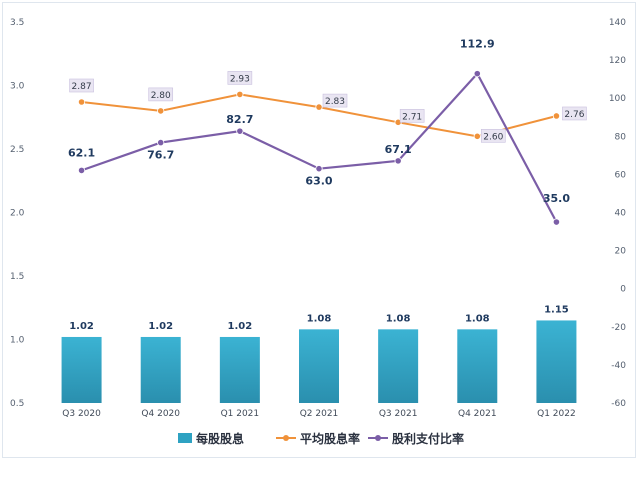  I want to click on left-axis-tick-label: 2.0, so click(17, 214).